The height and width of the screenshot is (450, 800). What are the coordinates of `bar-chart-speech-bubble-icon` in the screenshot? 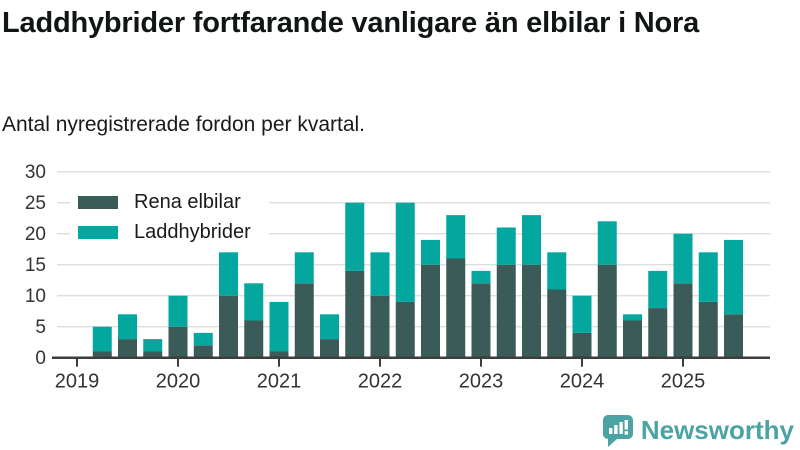 It's located at (617, 431).